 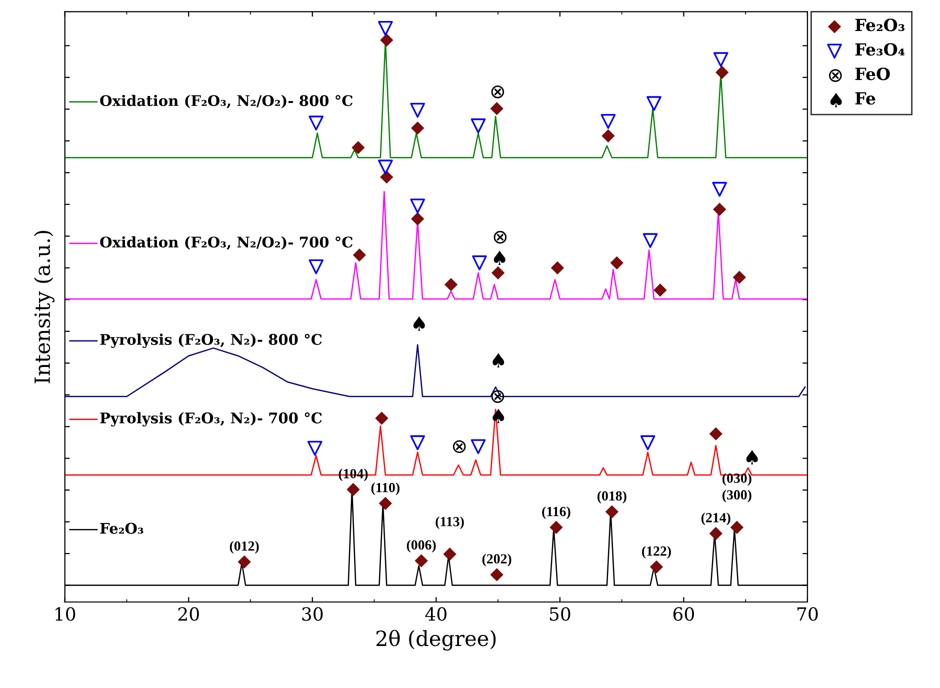 What do you see at coordinates (226, 243) in the screenshot?
I see `legend-label: Oxidation (F₂O₃, N₂/O₂)- 700 °C` at bounding box center [226, 243].